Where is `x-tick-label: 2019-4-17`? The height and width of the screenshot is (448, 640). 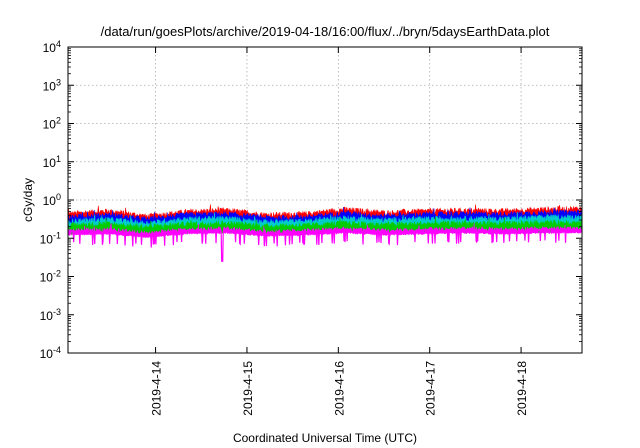
x-tick-label: 2019-4-17 is located at coordinates (431, 388).